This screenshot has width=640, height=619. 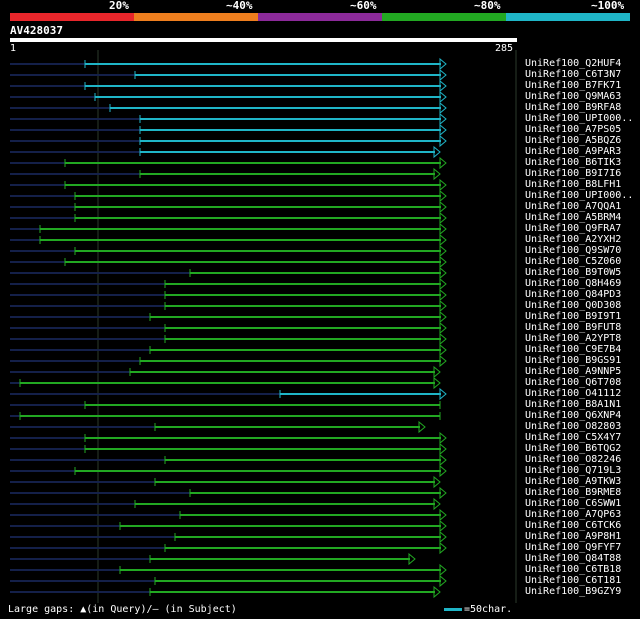 What do you see at coordinates (573, 360) in the screenshot?
I see `hit-label: UniRef100_B9GS91` at bounding box center [573, 360].